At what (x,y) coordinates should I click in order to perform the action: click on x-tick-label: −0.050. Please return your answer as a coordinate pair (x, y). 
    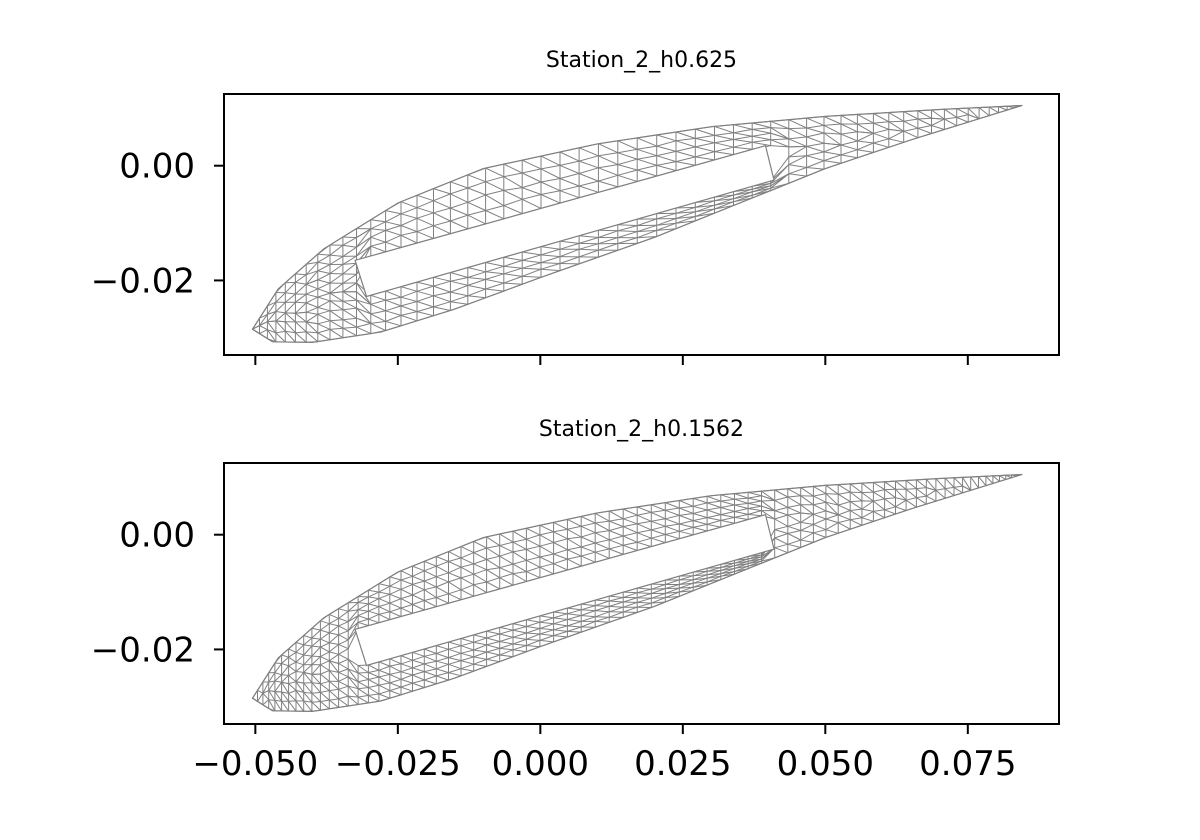
    Looking at the image, I should click on (255, 764).